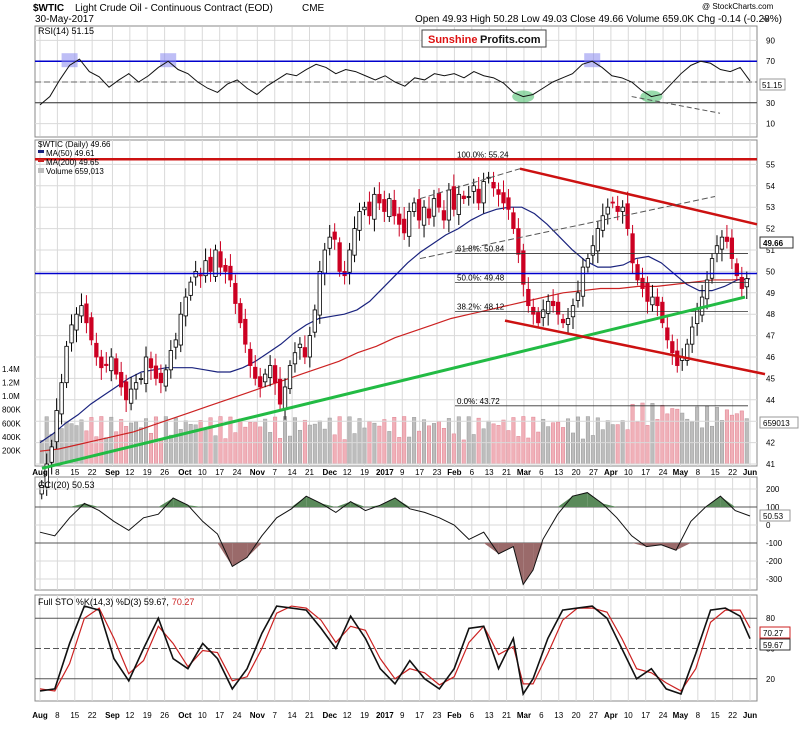  I want to click on x-tick-label: Jun, so click(750, 715).